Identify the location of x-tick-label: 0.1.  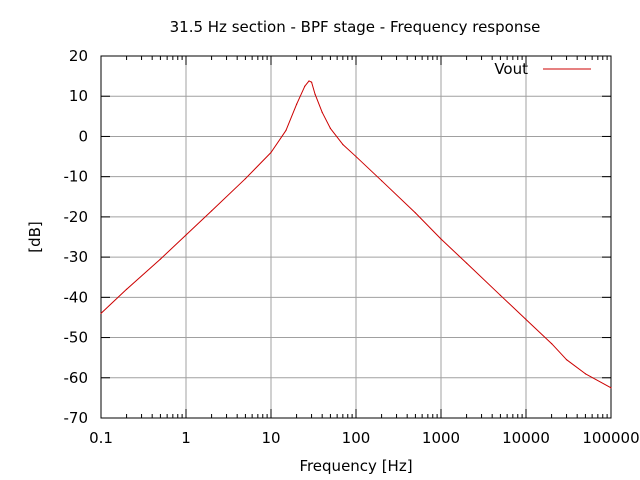
(101, 438).